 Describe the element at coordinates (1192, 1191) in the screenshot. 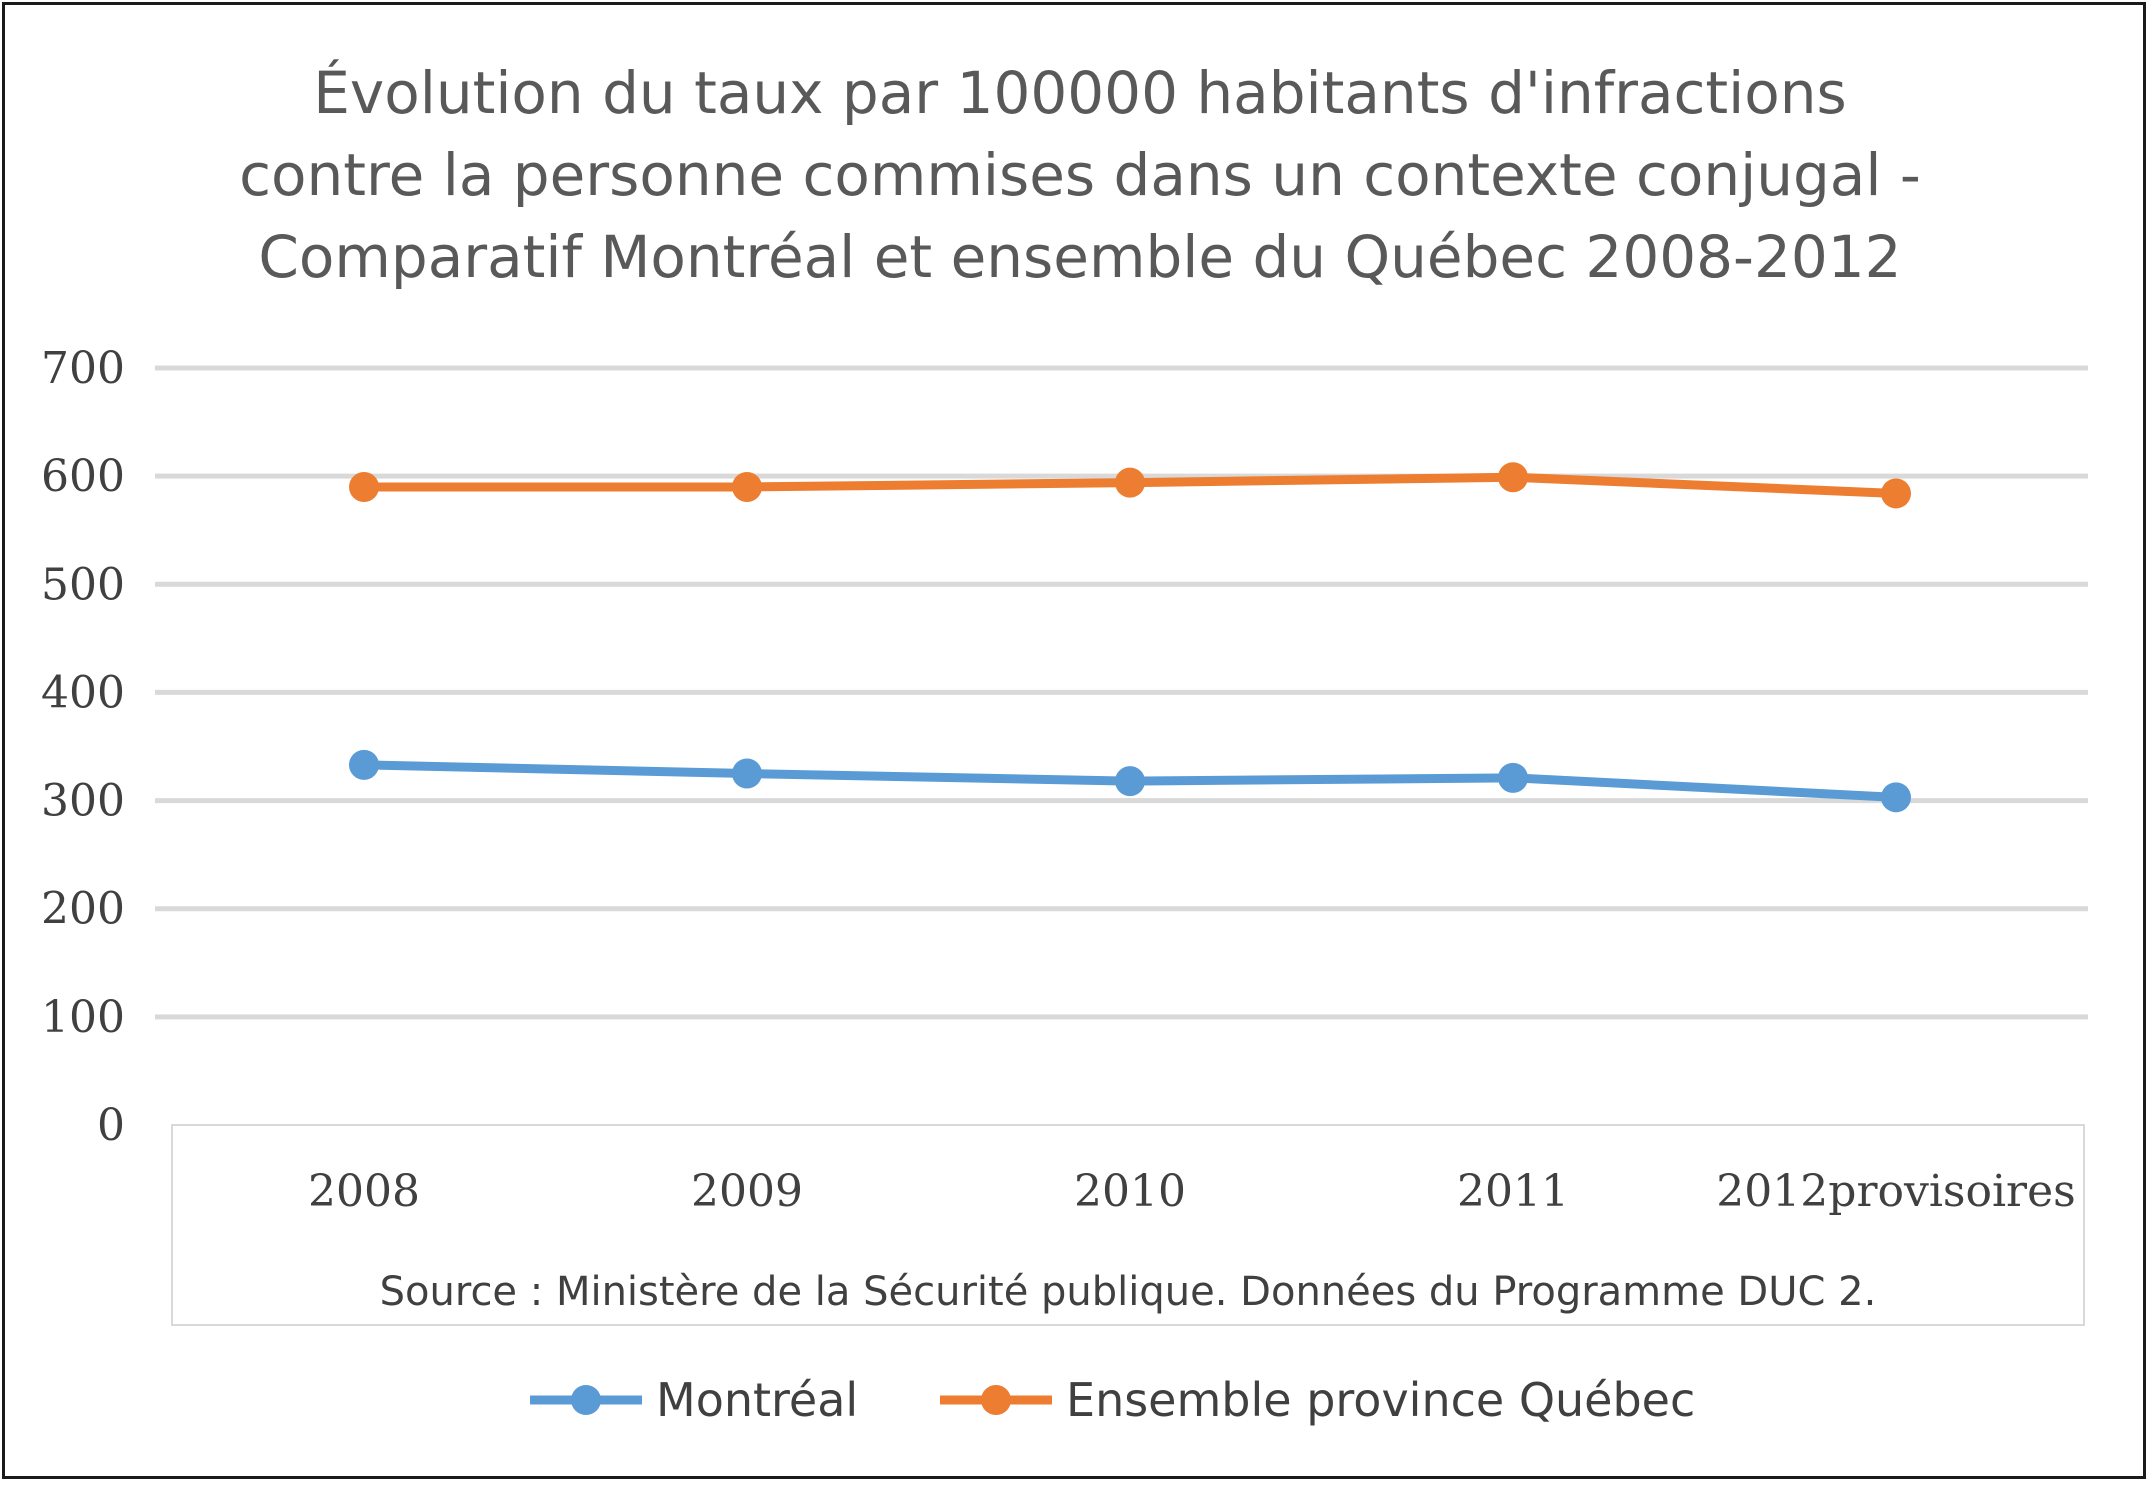

I see `x-axis-categories: 2008 2009 2010 2011 2012provisoires` at that location.